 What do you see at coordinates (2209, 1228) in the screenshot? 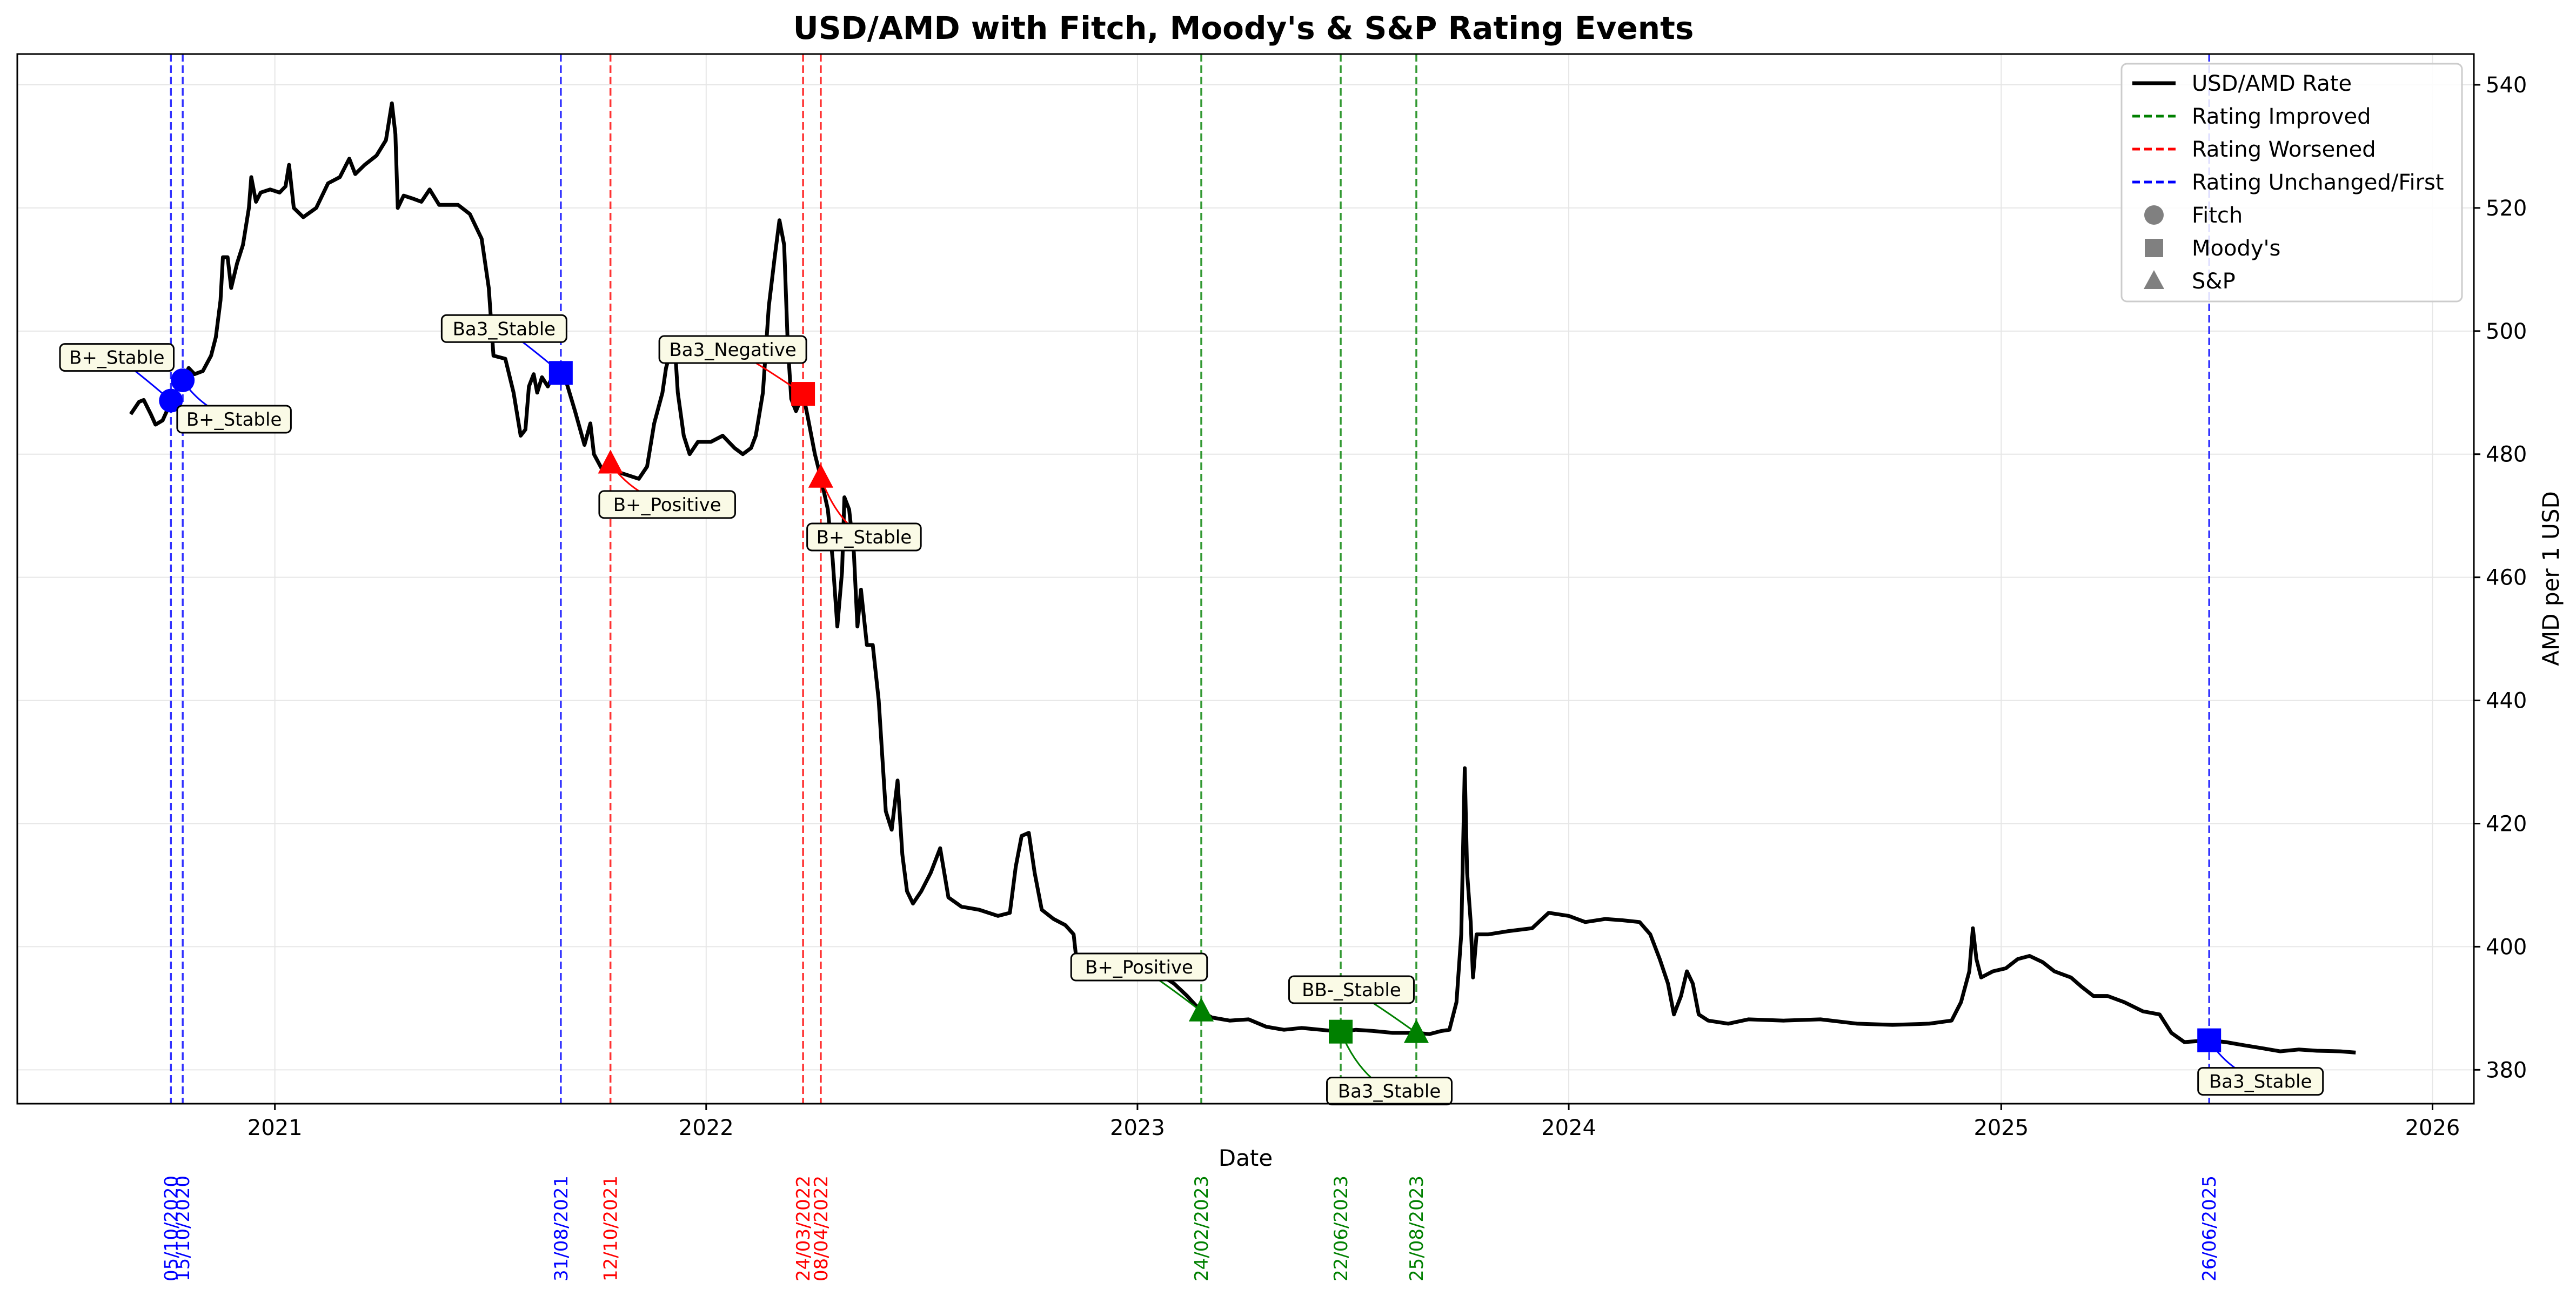
I see `event-date-label: 26/06/2025` at bounding box center [2209, 1228].